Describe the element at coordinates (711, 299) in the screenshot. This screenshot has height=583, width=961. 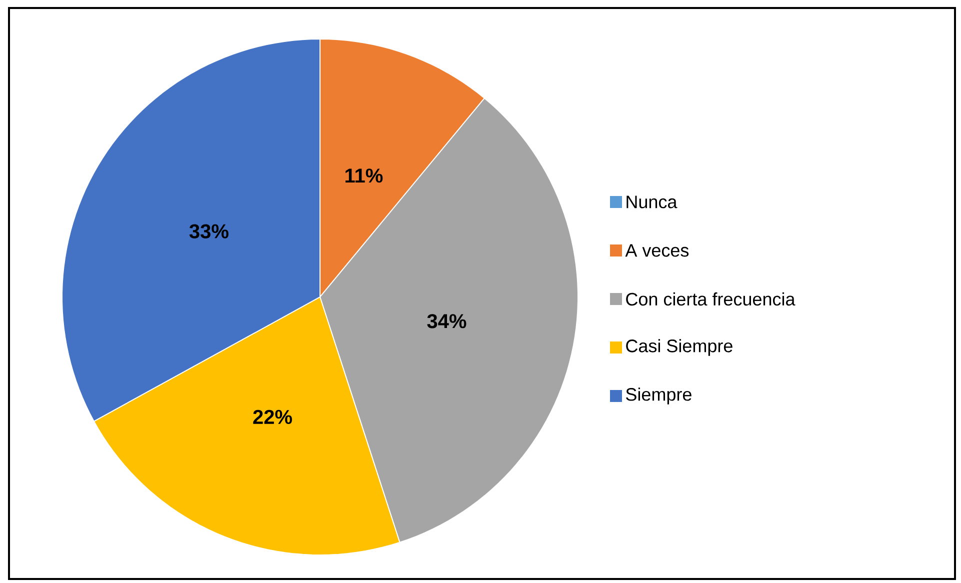
I see `legend-label: Con cierta frecuencia` at that location.